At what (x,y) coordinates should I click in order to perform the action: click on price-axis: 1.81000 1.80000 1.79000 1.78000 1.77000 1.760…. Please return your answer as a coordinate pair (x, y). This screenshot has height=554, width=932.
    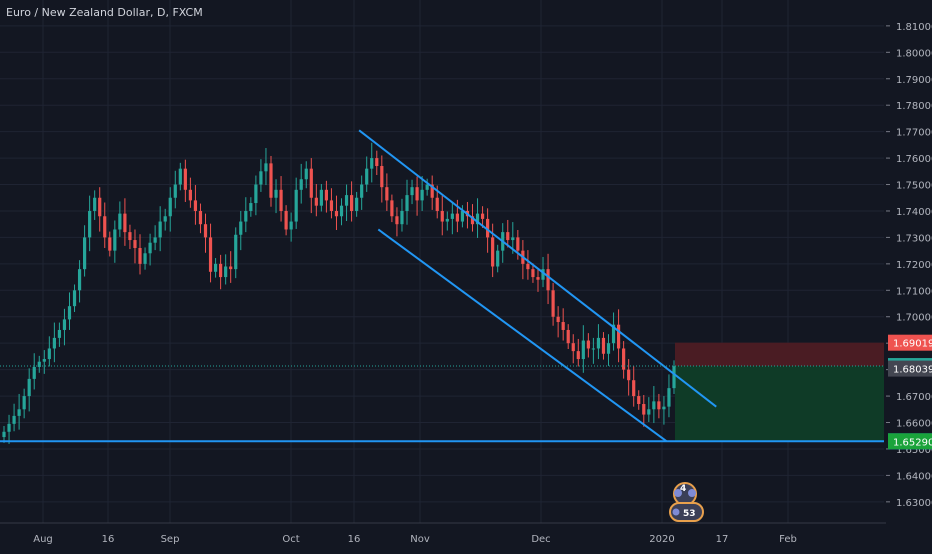
    Looking at the image, I should click on (909, 275).